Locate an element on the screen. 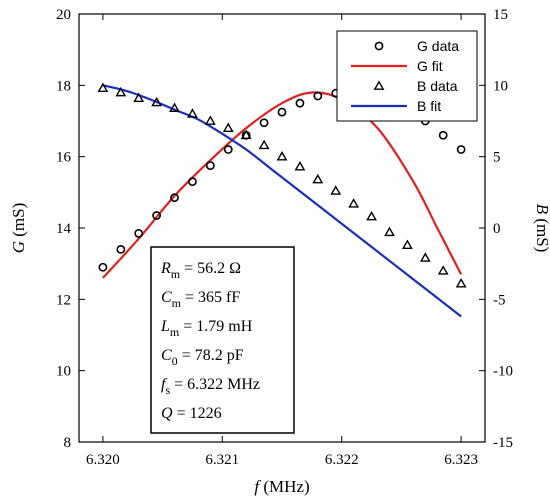 Image resolution: width=550 pixels, height=501 pixels. y-left-axis-label-symbol: G is located at coordinates (18, 247).